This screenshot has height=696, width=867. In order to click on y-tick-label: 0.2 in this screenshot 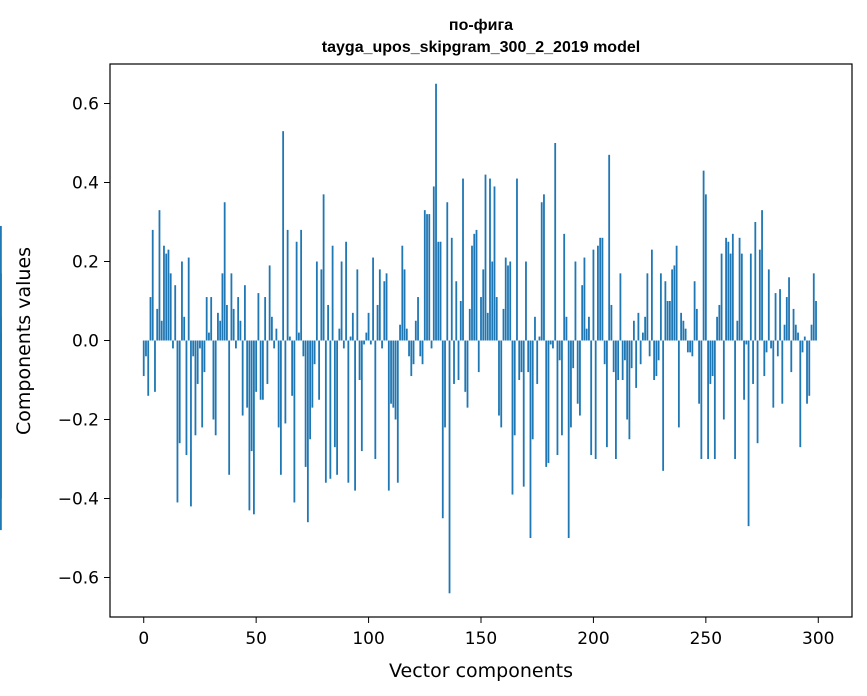, I will do `click(85, 263)`.